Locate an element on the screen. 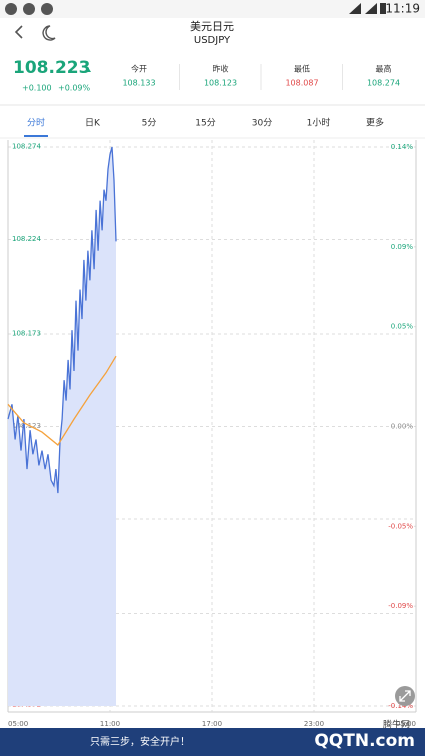 The height and width of the screenshot is (756, 425). price-line is located at coordinates (62, 320).